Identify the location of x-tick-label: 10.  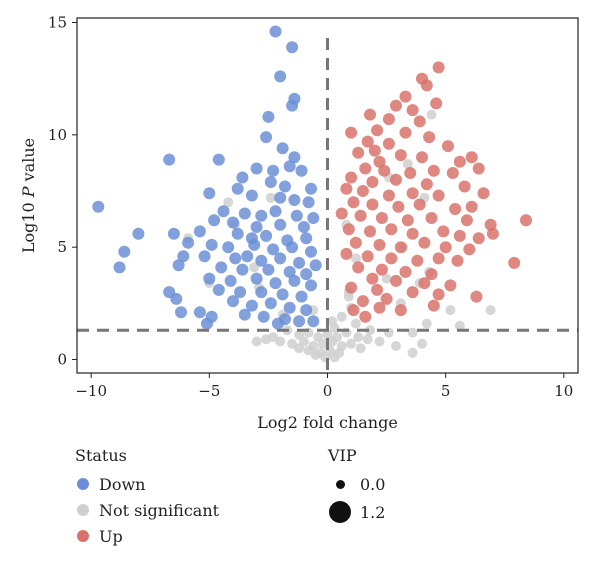
(563, 391).